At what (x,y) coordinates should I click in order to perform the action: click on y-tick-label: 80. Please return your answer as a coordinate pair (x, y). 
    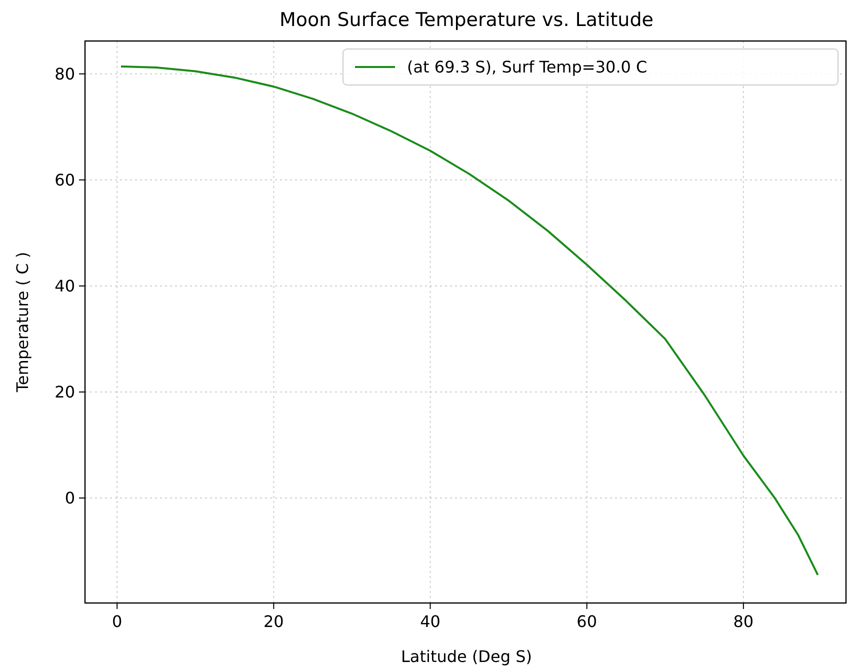
    Looking at the image, I should click on (64, 74).